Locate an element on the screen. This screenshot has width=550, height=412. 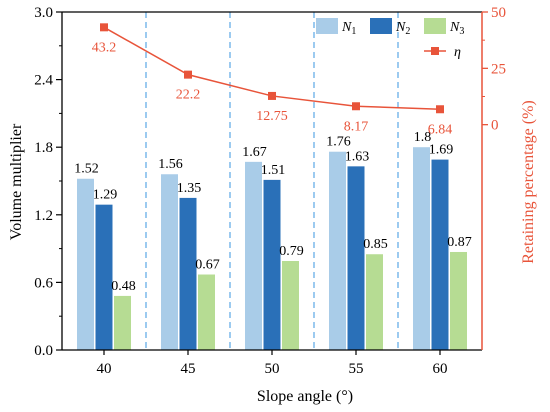
eta-value-label: 43.2 is located at coordinates (104, 47).